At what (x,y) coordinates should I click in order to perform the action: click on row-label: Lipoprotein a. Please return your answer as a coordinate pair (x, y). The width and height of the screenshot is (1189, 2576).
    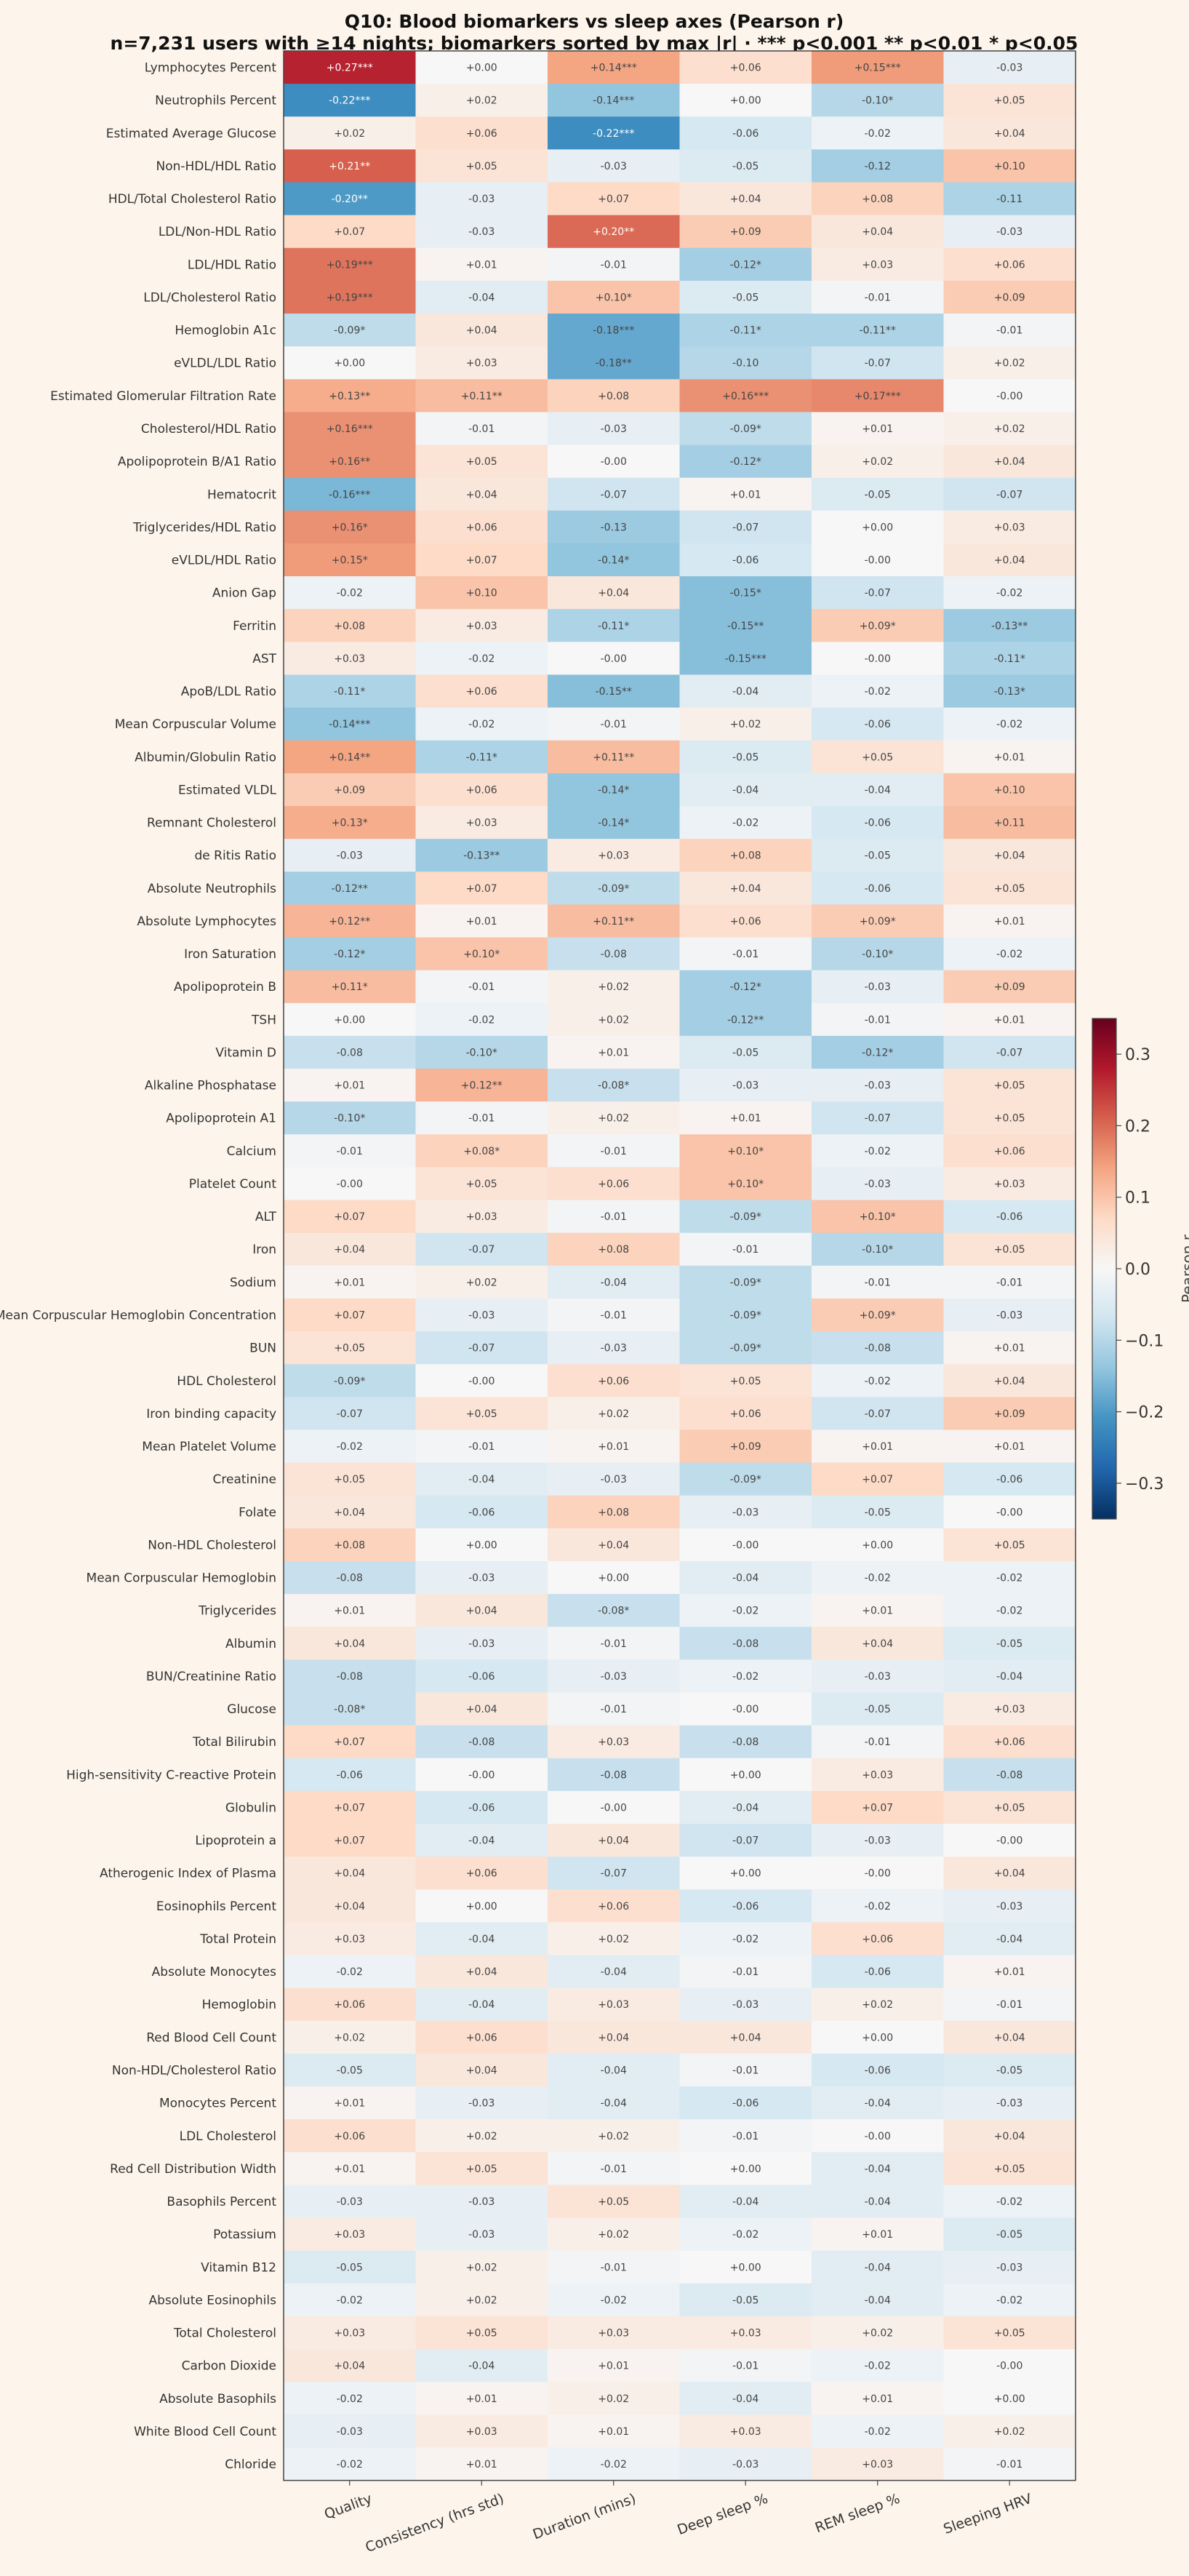
    Looking at the image, I should click on (235, 1841).